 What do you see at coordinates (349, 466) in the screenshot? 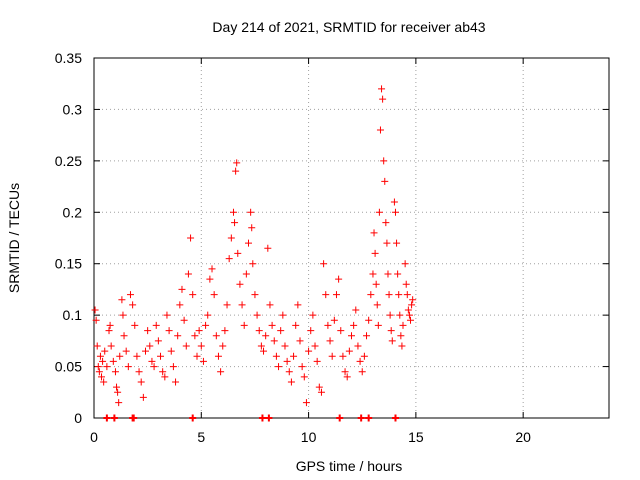
I see `x-axis-label: GPS time / hours` at bounding box center [349, 466].